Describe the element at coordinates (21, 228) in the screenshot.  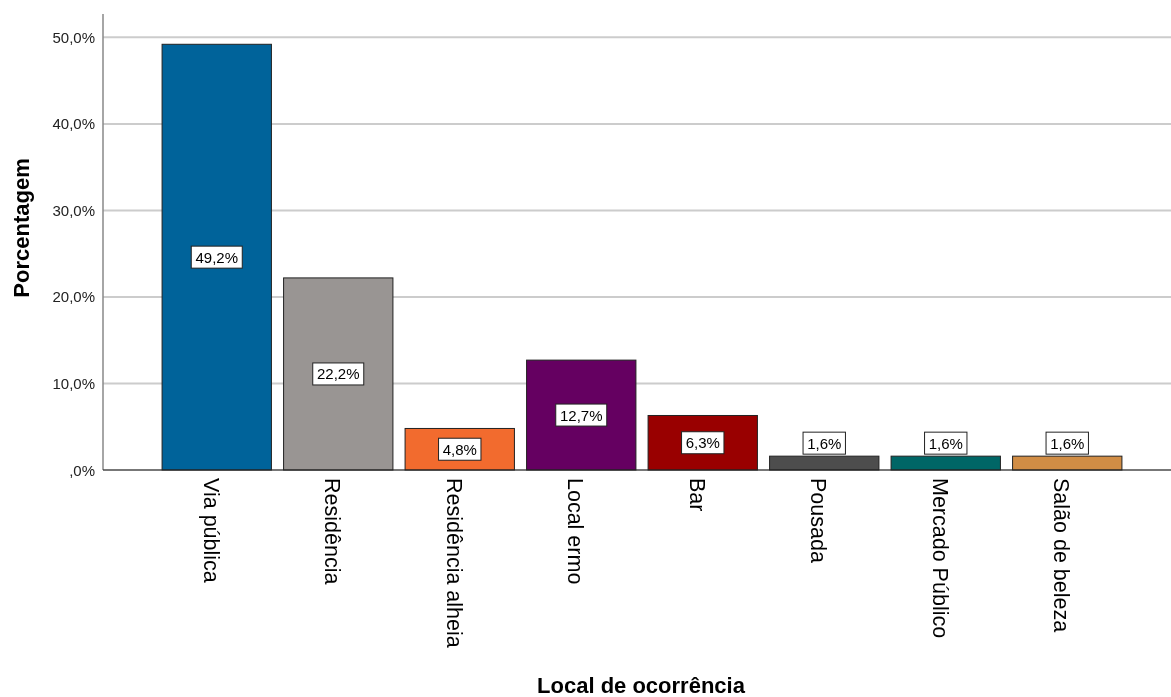
I see `y-axis-title: Porcentagem` at that location.